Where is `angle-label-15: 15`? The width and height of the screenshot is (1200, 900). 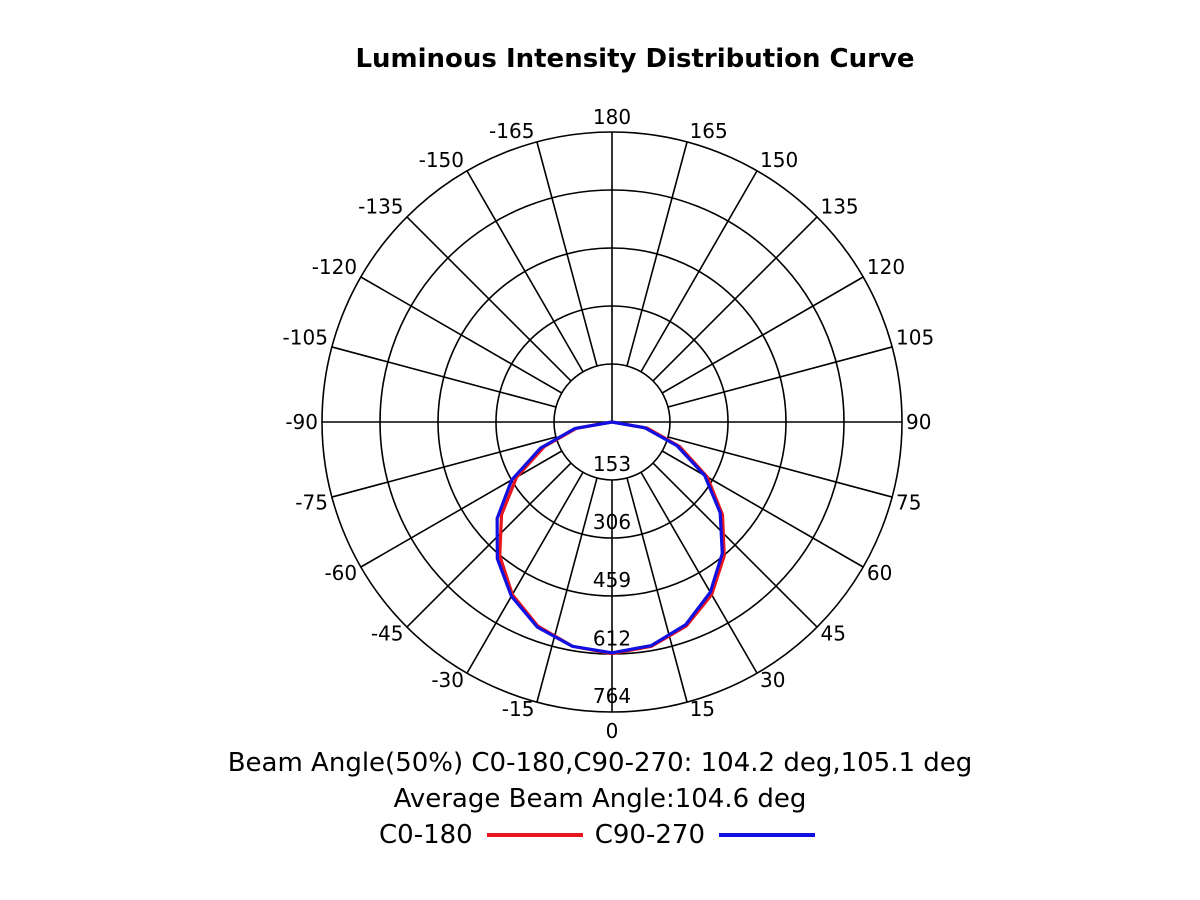
angle-label-15: 15 is located at coordinates (702, 709).